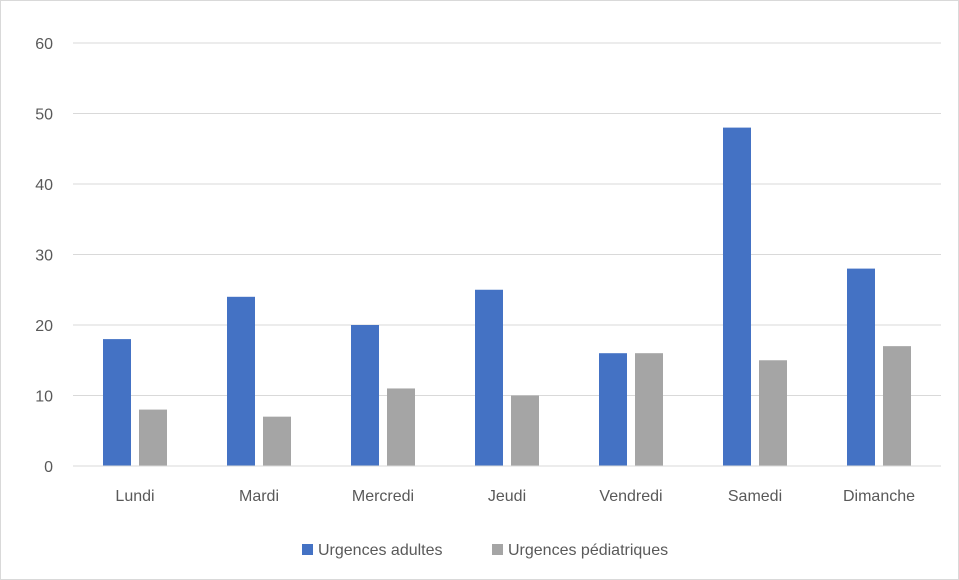 Image resolution: width=959 pixels, height=580 pixels. What do you see at coordinates (588, 550) in the screenshot?
I see `legend-label: Urgences pédiatriques` at bounding box center [588, 550].